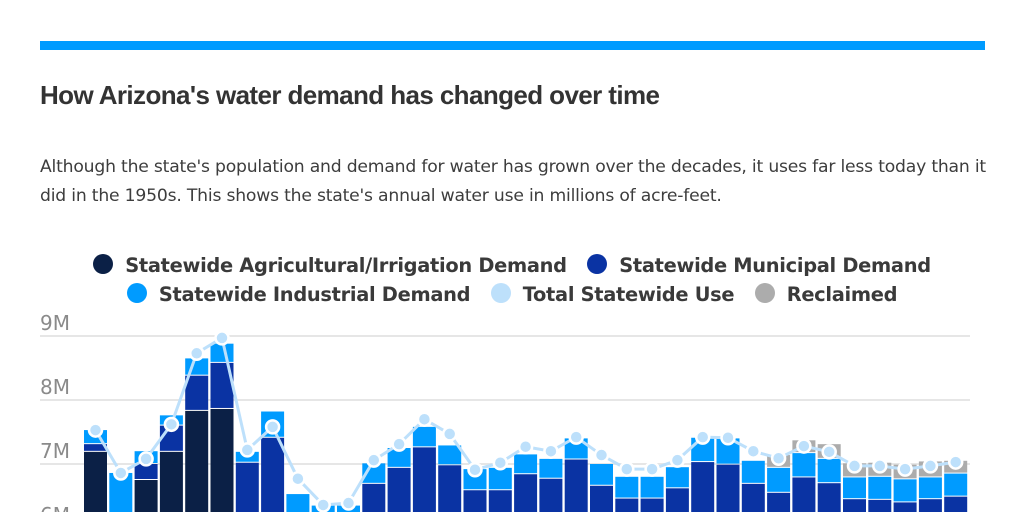 The width and height of the screenshot is (1024, 512). I want to click on legend-item-agricultural: Statewide Agricultural/Irrigation Demand, so click(330, 265).